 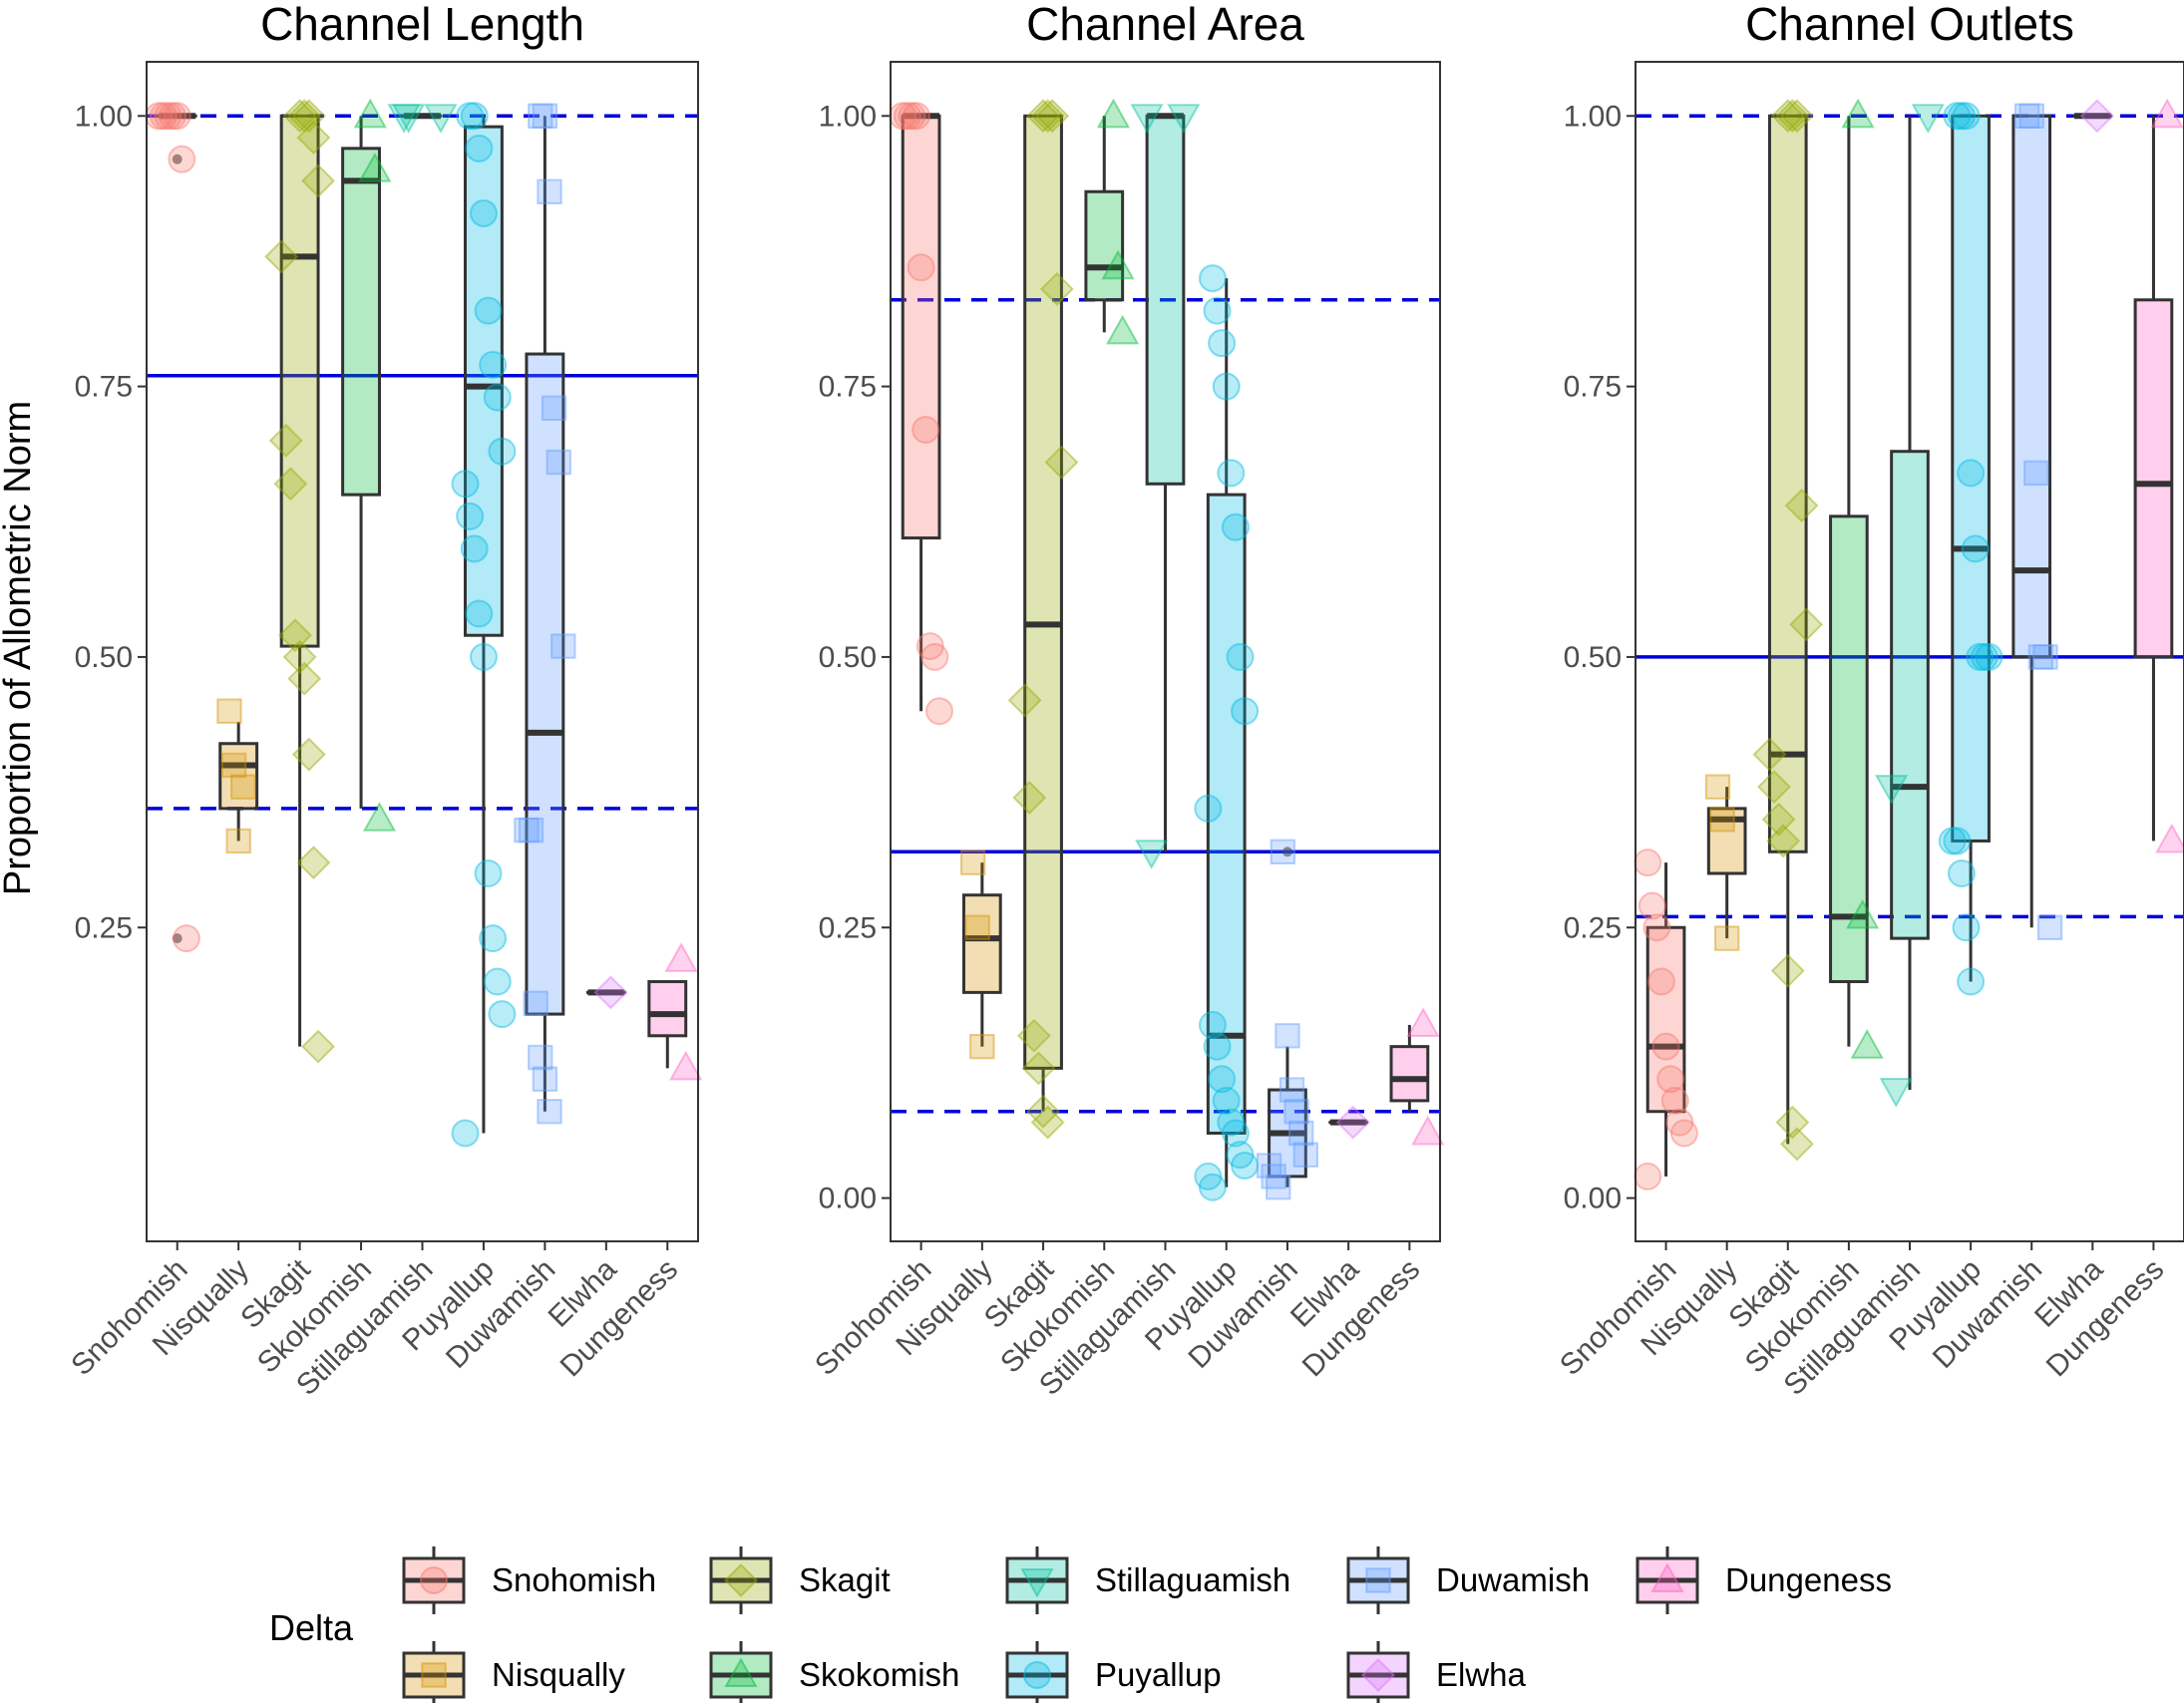 What do you see at coordinates (1593, 387) in the screenshot?
I see `y-tick-label: 0.75` at bounding box center [1593, 387].